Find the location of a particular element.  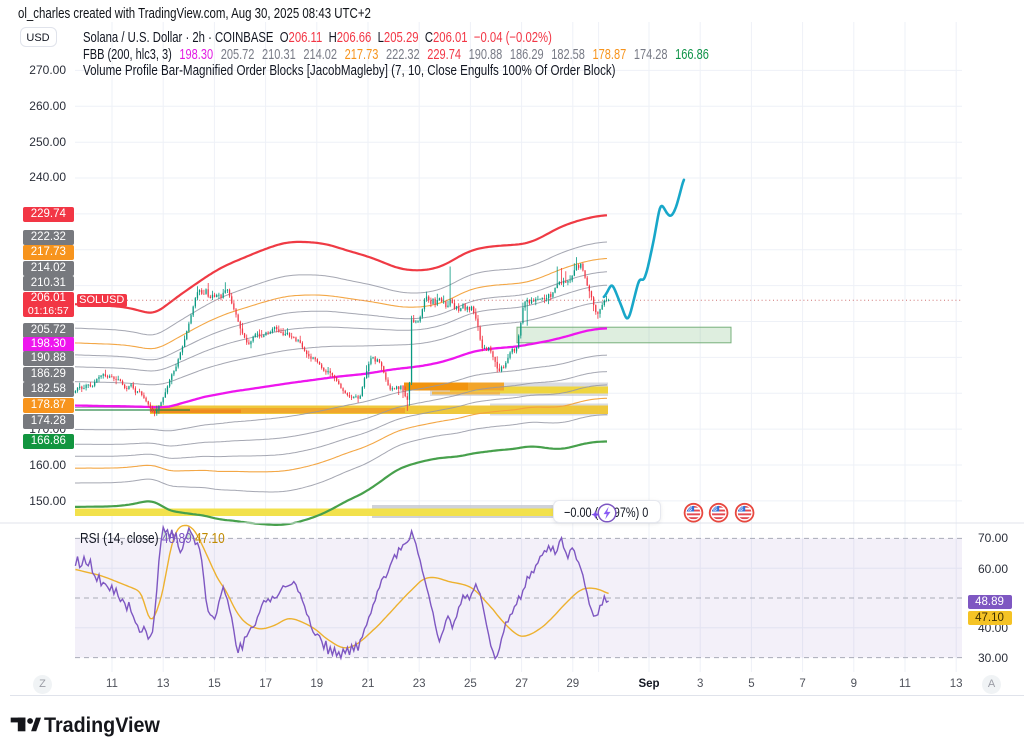

svg-text: TradingView is located at coordinates (102, 726).